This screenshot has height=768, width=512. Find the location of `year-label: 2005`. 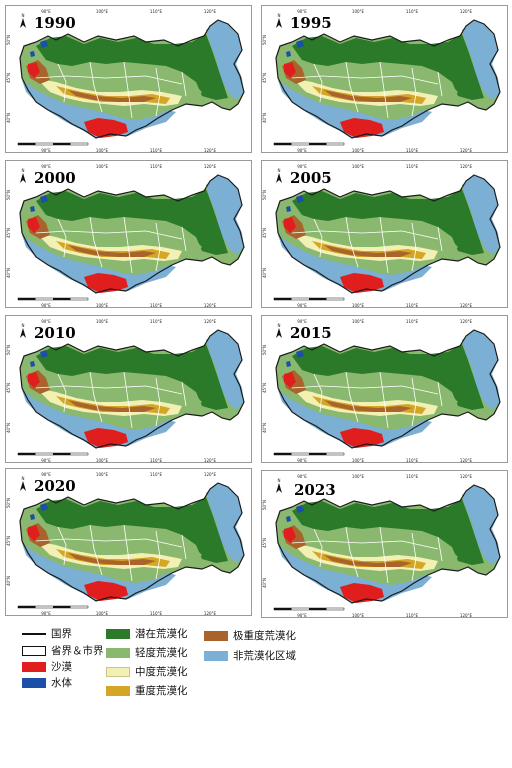

year-label: 2005 is located at coordinates (311, 178).